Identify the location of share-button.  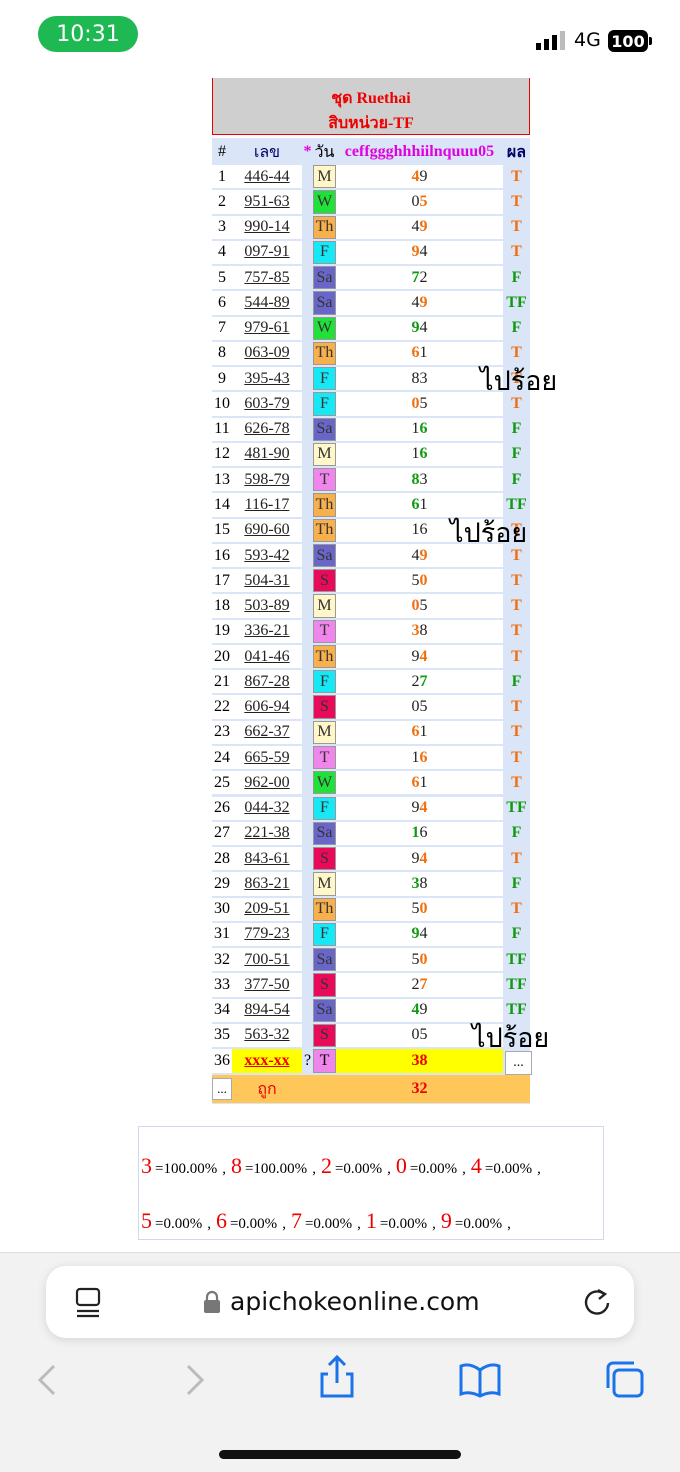
(337, 1376).